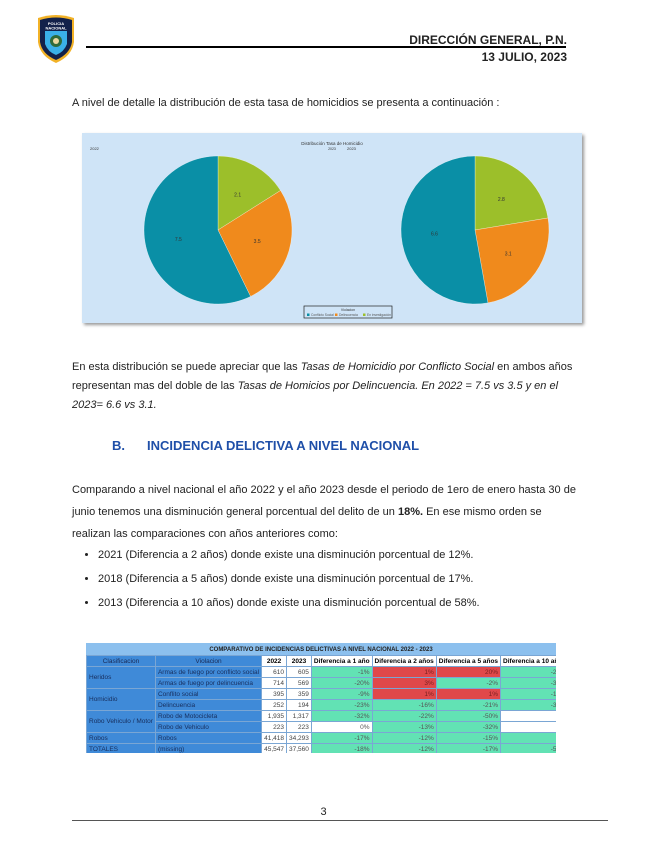  Describe the element at coordinates (524, 57) in the screenshot. I see `header-date: 13 JULIO, 2023` at that location.